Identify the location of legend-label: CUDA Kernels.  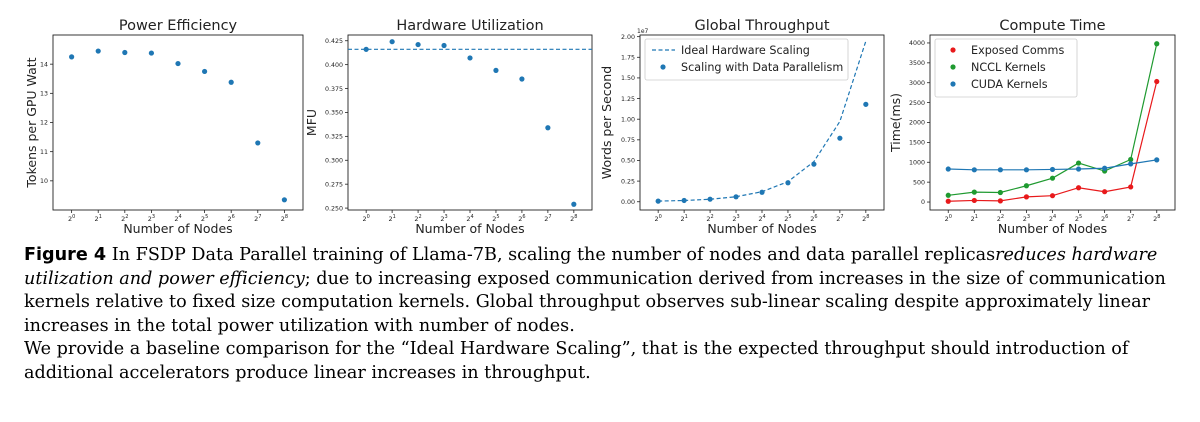
(1009, 84).